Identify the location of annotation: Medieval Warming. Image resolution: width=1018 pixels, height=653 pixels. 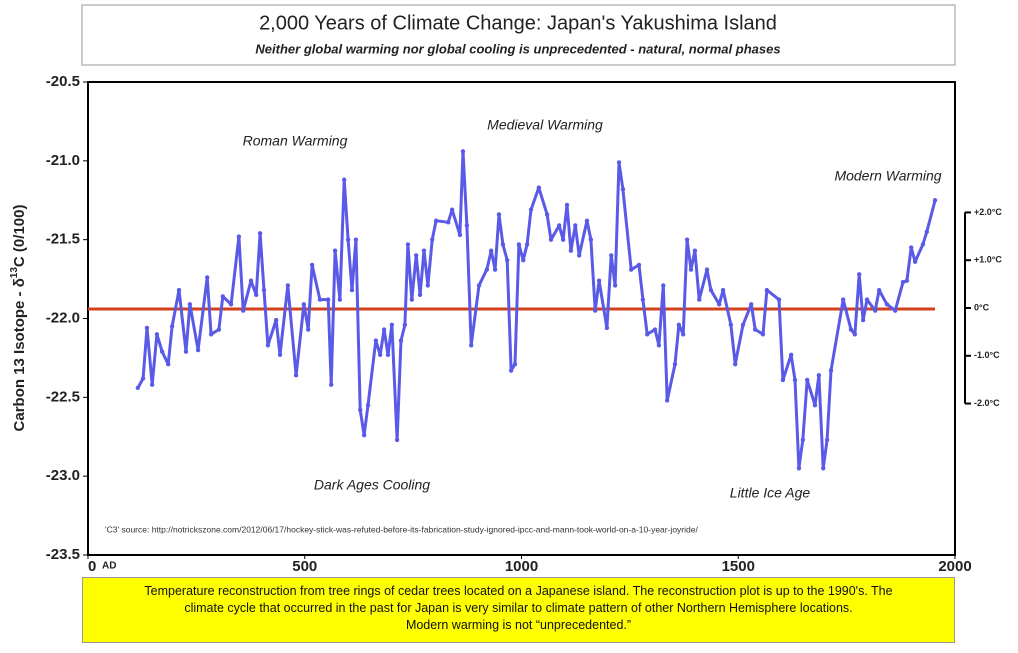
(545, 125).